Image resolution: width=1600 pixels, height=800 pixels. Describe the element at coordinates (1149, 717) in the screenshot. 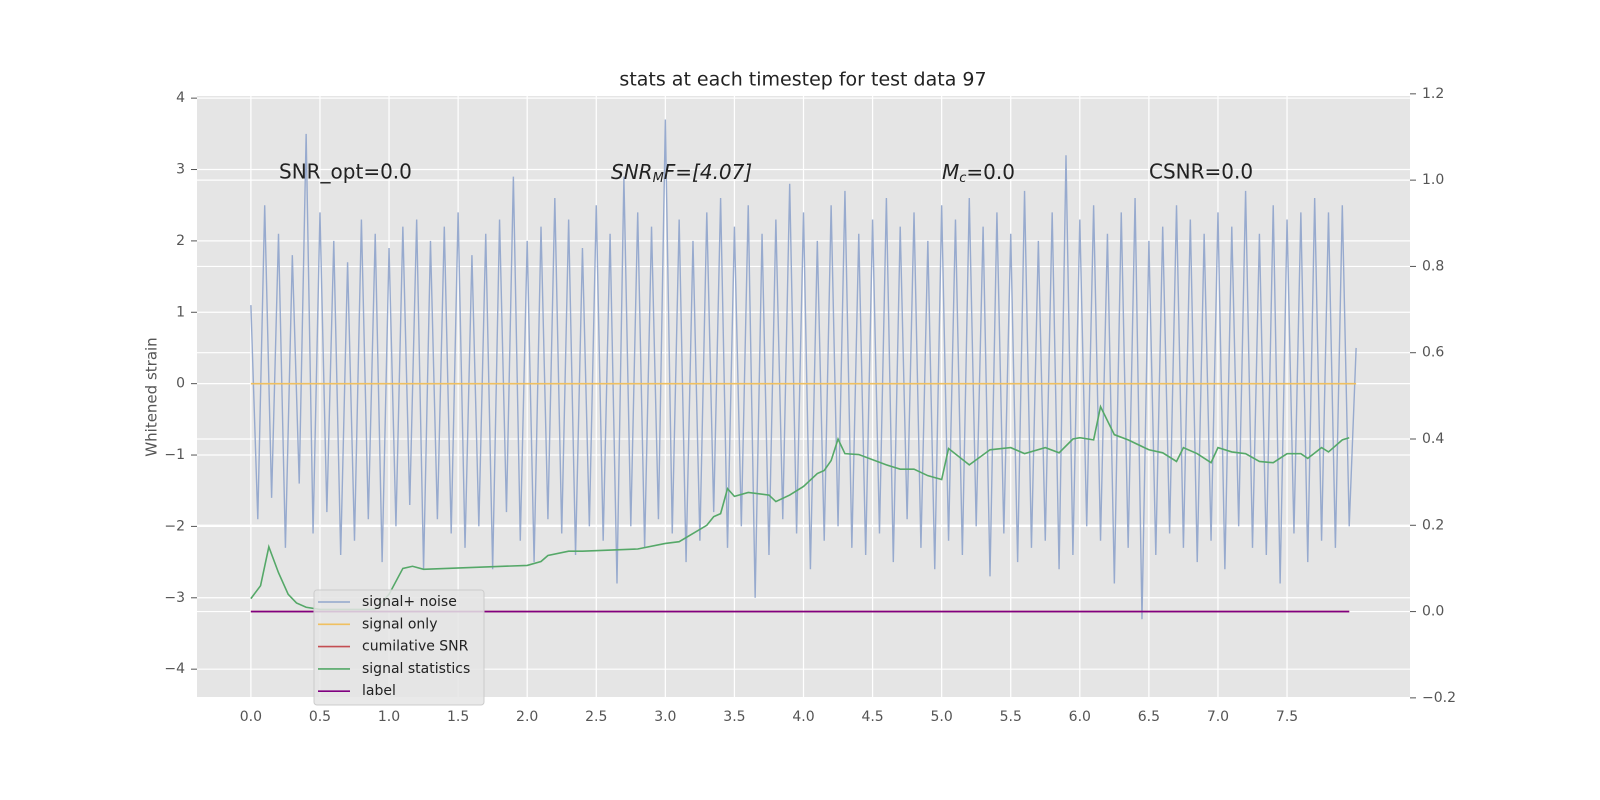

I see `x-tick-label: 6.5` at that location.